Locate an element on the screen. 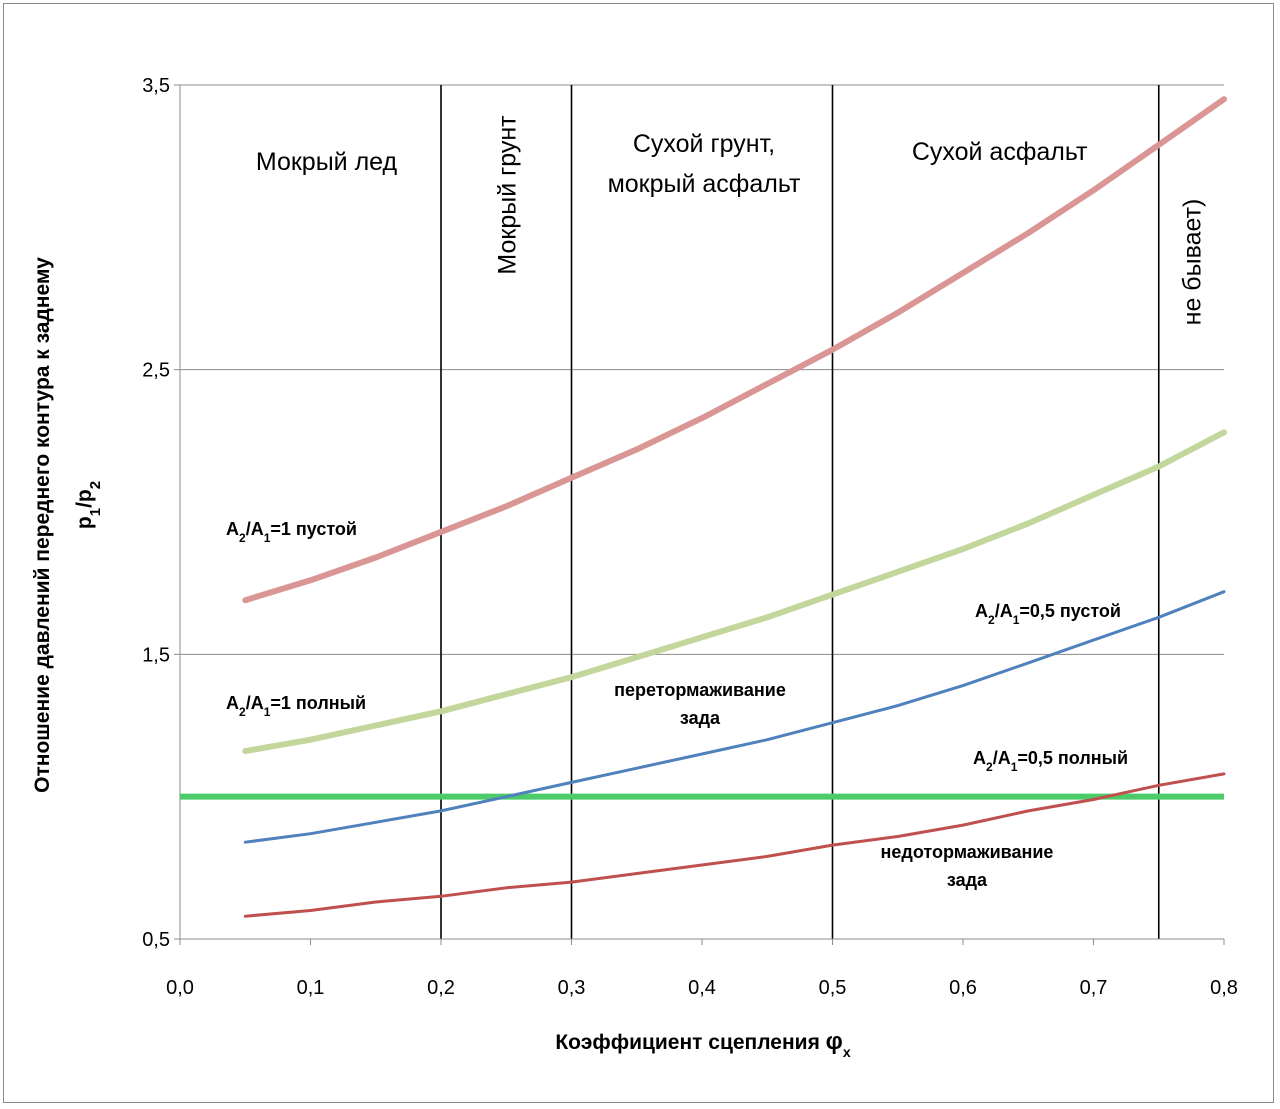 The width and height of the screenshot is (1280, 1109). y-tick-label-1: 1,5 is located at coordinates (156, 655).